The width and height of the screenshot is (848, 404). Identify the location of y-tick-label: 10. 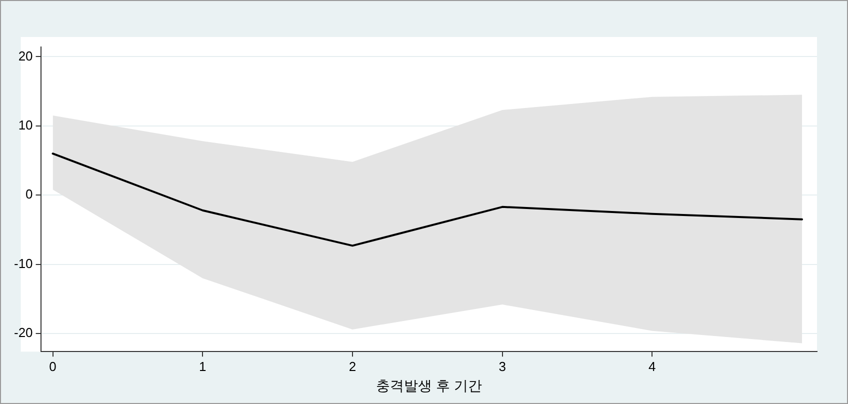
(25, 124).